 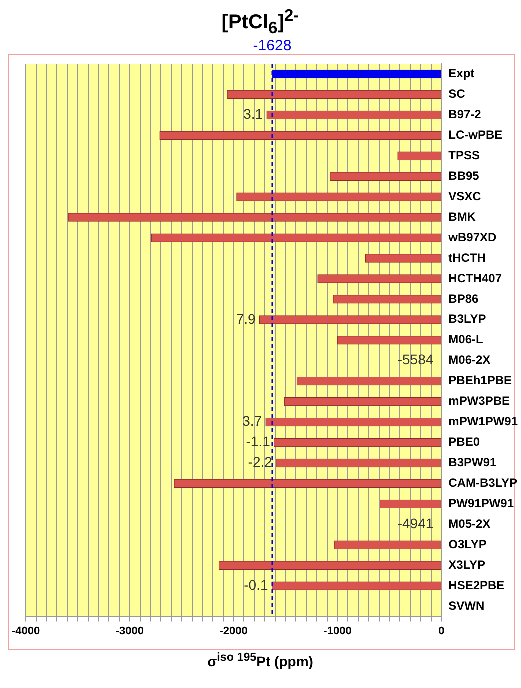 I want to click on x-tick-label: -1000, so click(x=338, y=631).